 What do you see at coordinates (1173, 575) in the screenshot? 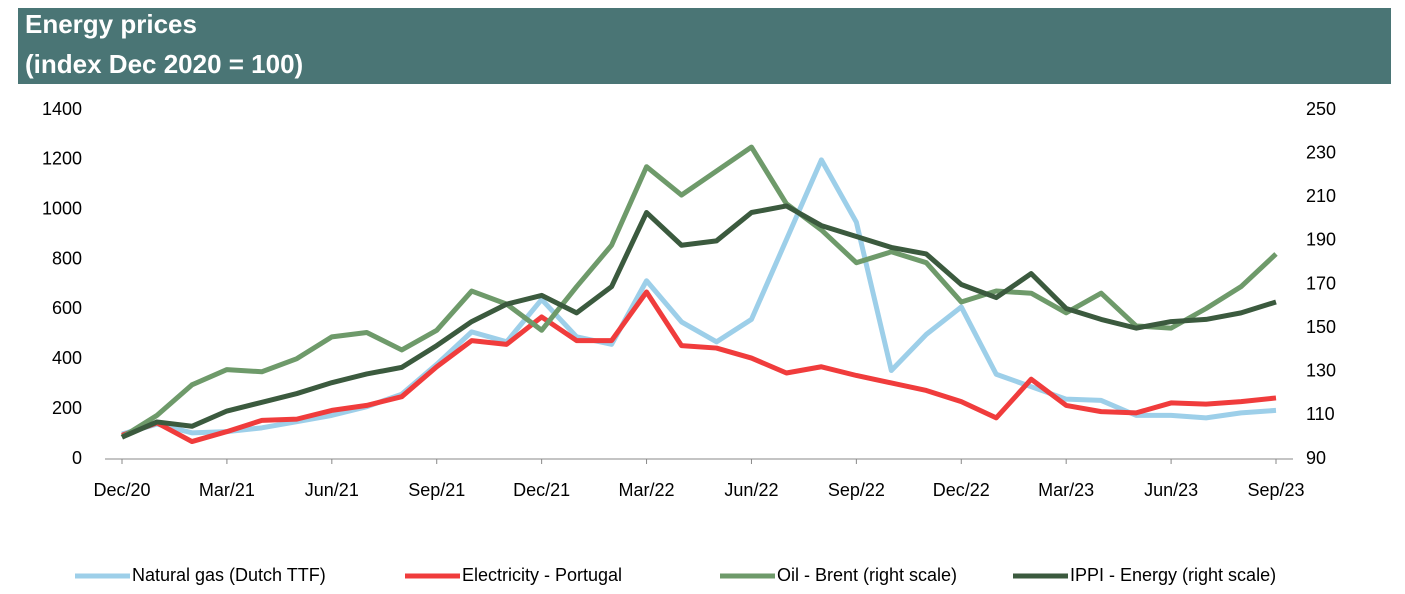
I see `legend-label: IPPI - Energy (right scale)` at bounding box center [1173, 575].